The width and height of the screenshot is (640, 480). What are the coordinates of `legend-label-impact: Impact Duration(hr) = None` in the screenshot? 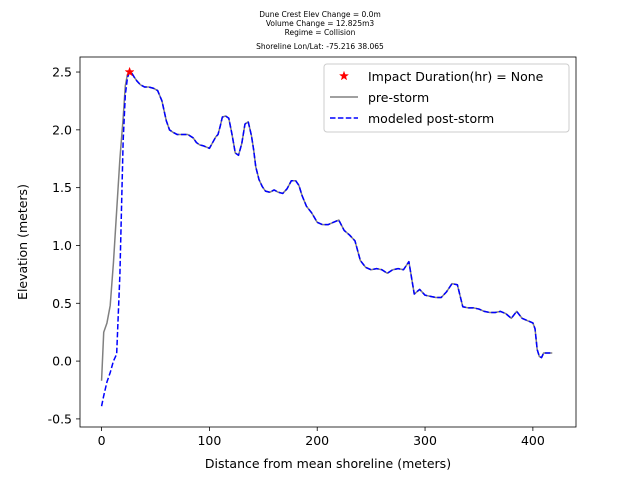 It's located at (456, 76).